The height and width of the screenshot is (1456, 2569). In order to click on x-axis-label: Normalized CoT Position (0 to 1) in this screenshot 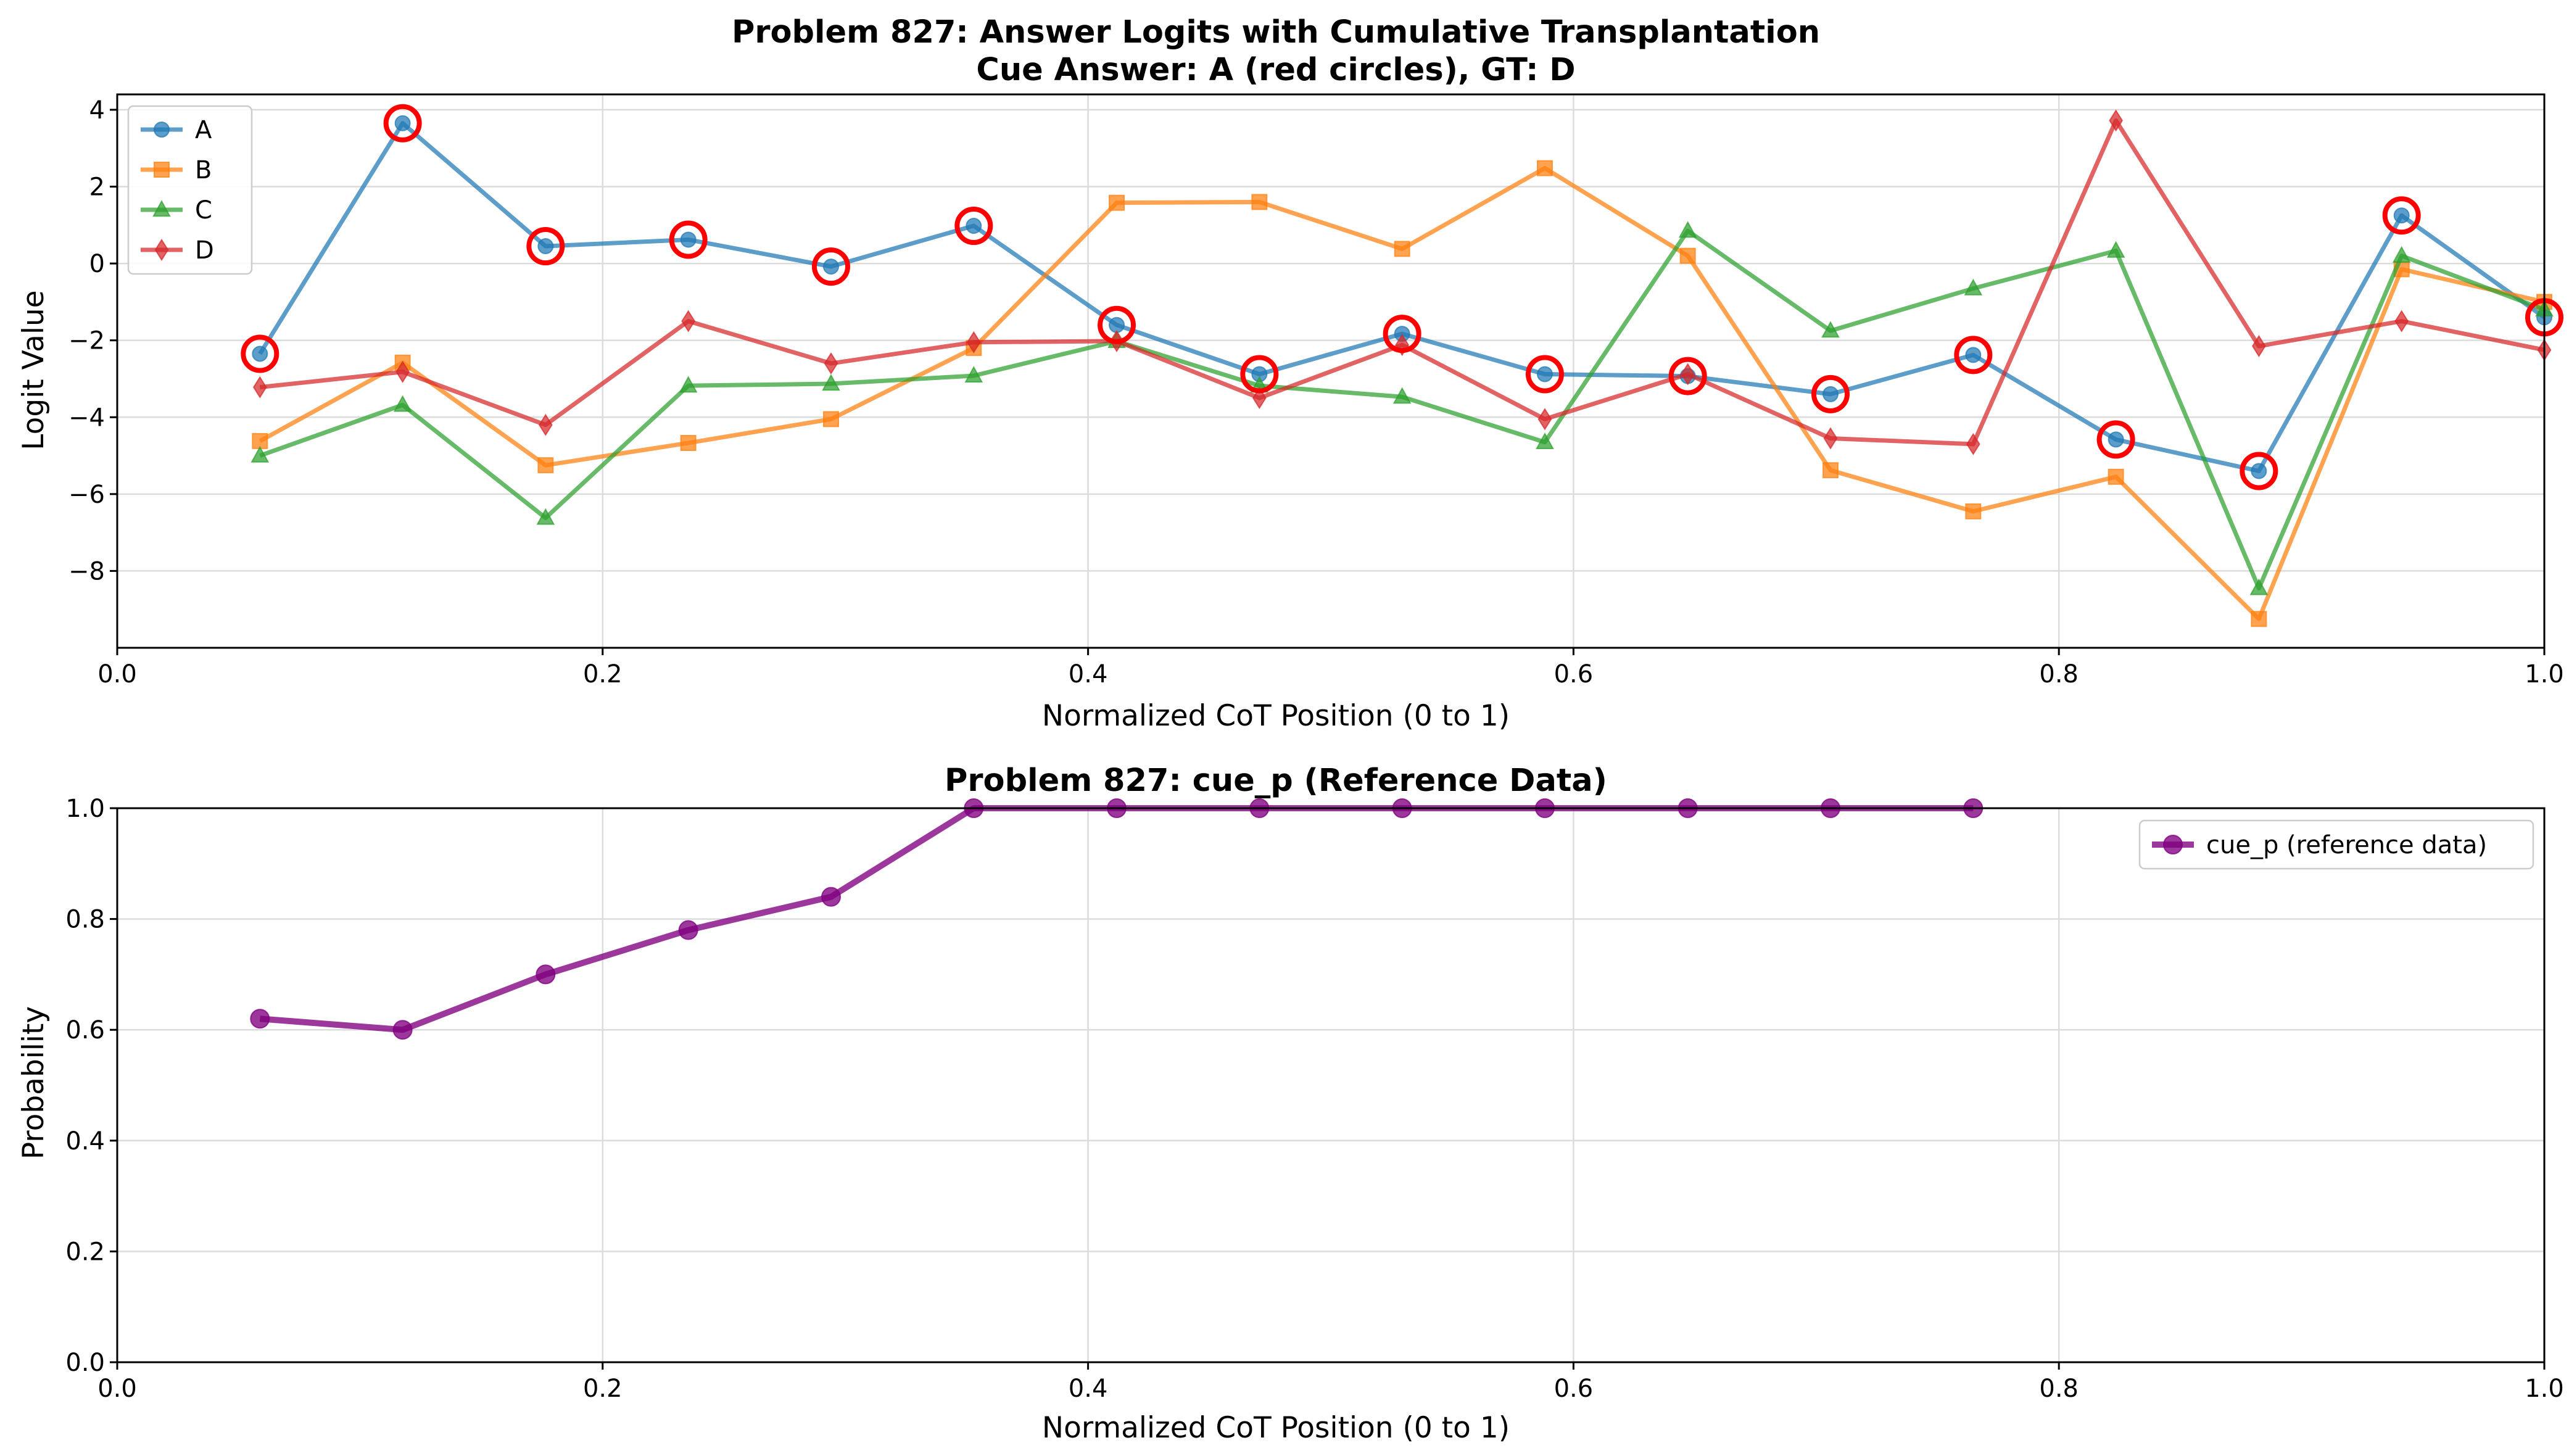, I will do `click(1276, 716)`.